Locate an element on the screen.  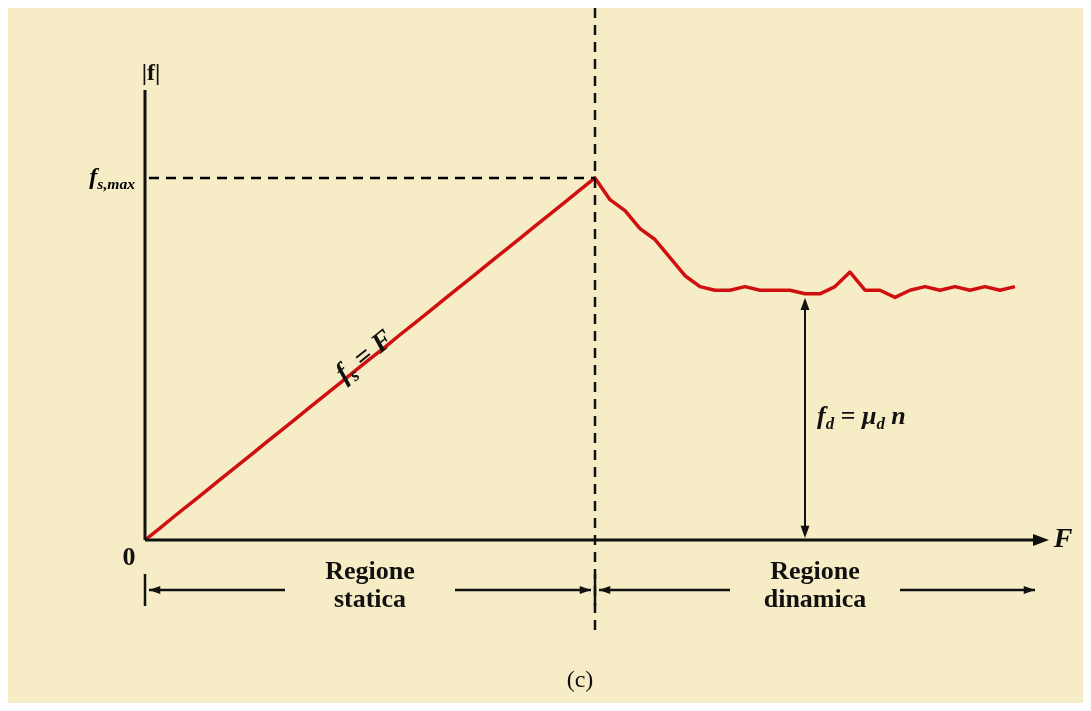
text: (c) is located at coordinates (580, 679).